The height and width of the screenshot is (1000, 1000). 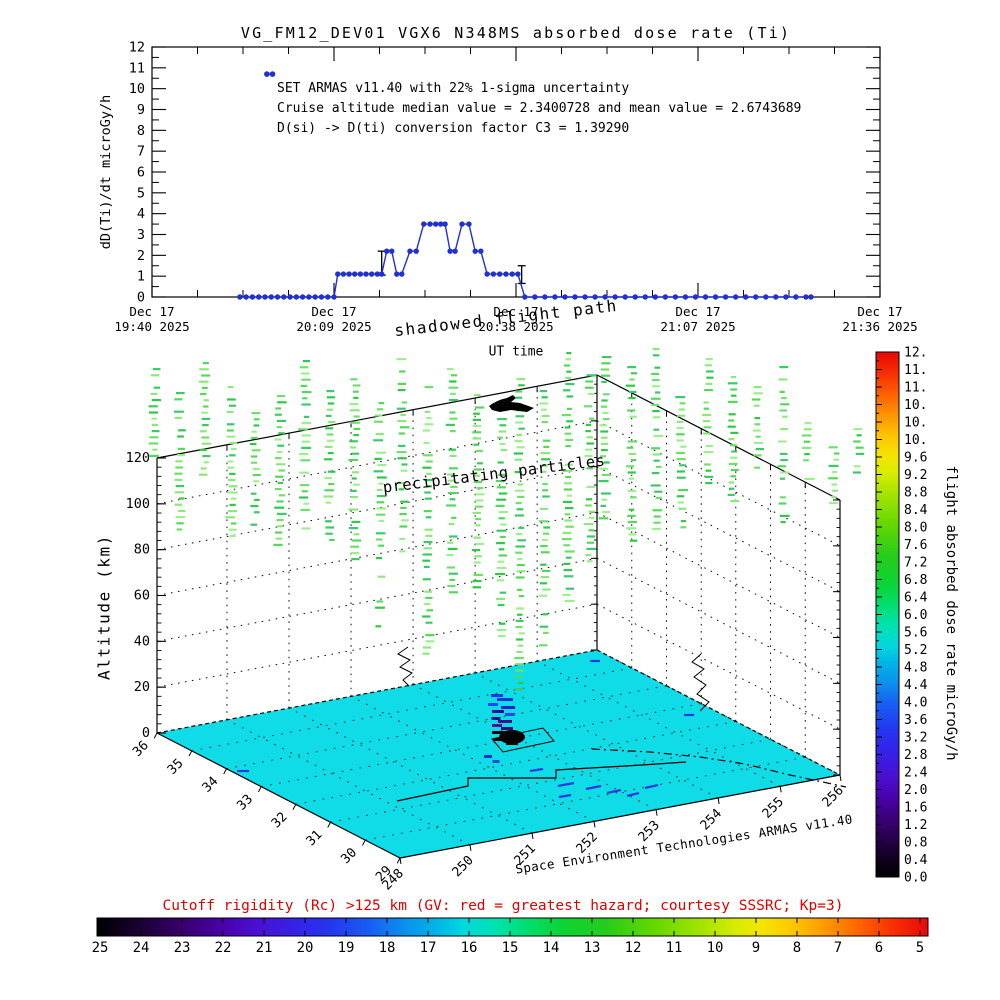 What do you see at coordinates (879, 326) in the screenshot?
I see `svg-text: 21:36 2025` at bounding box center [879, 326].